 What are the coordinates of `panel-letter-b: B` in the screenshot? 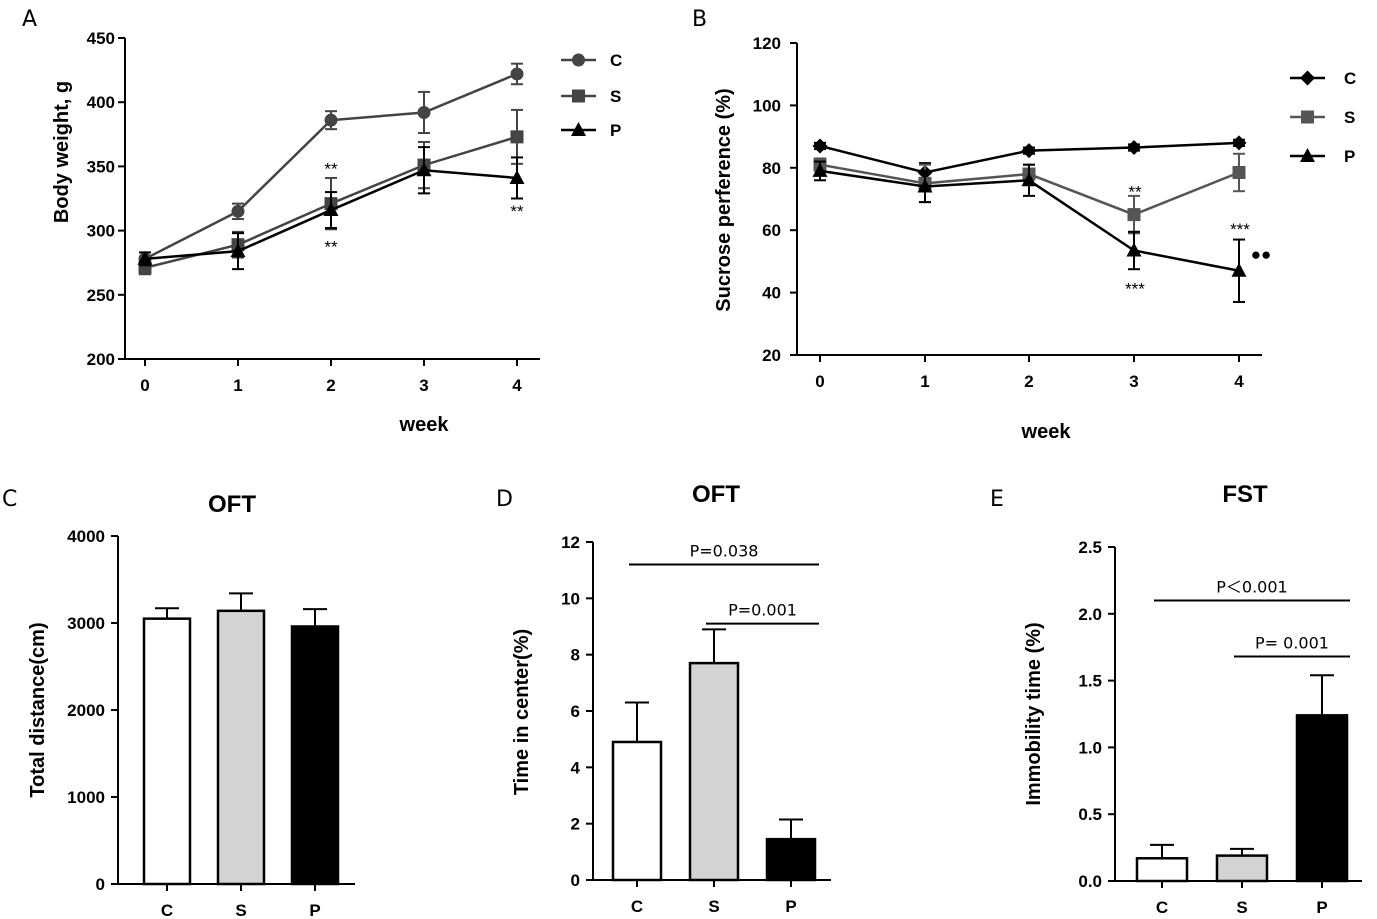 It's located at (699, 19).